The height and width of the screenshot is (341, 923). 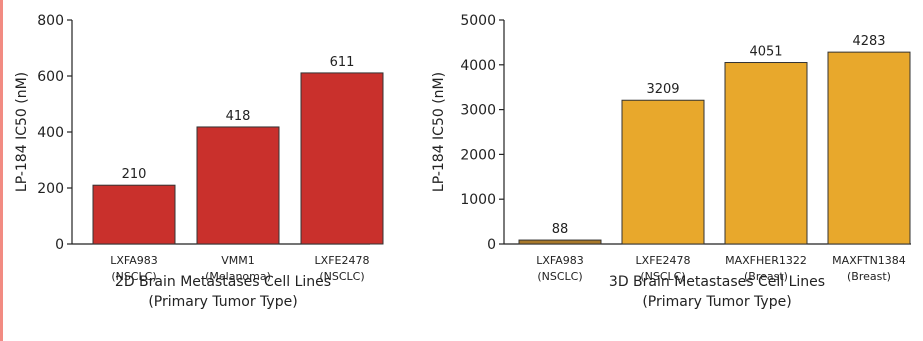 I want to click on chart1-category-label: VMM1, so click(x=238, y=260).